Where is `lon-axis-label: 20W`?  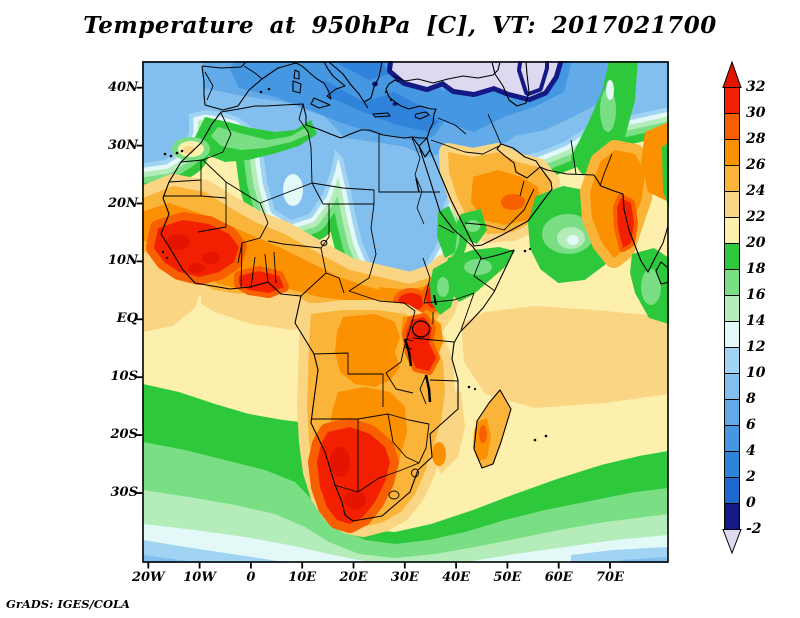
lon-axis-label: 20W is located at coordinates (148, 577).